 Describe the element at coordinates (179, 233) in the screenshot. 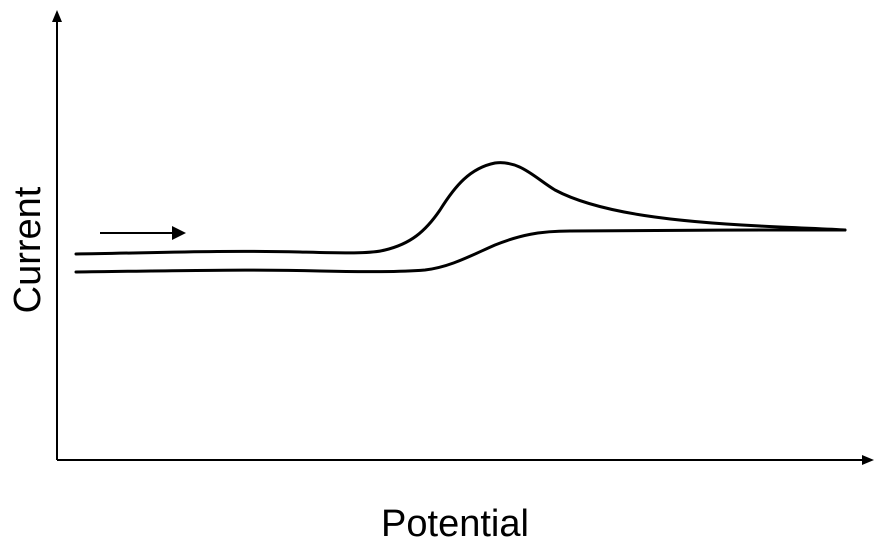

I see `scan-direction-arrowhead` at that location.